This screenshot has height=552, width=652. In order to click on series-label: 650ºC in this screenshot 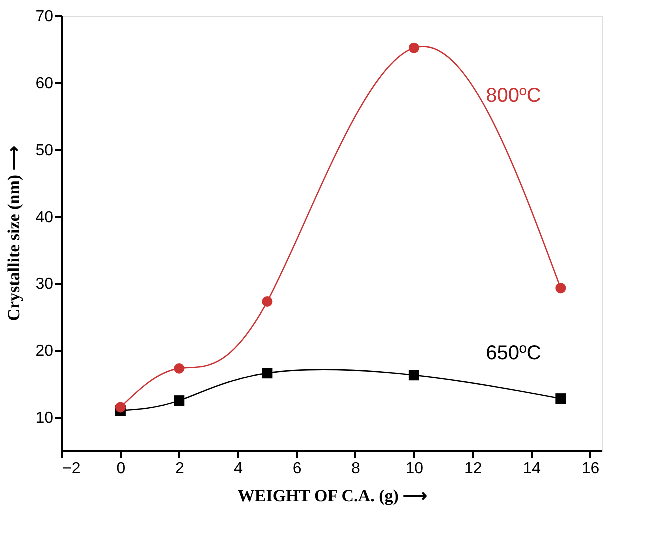, I will do `click(514, 353)`.